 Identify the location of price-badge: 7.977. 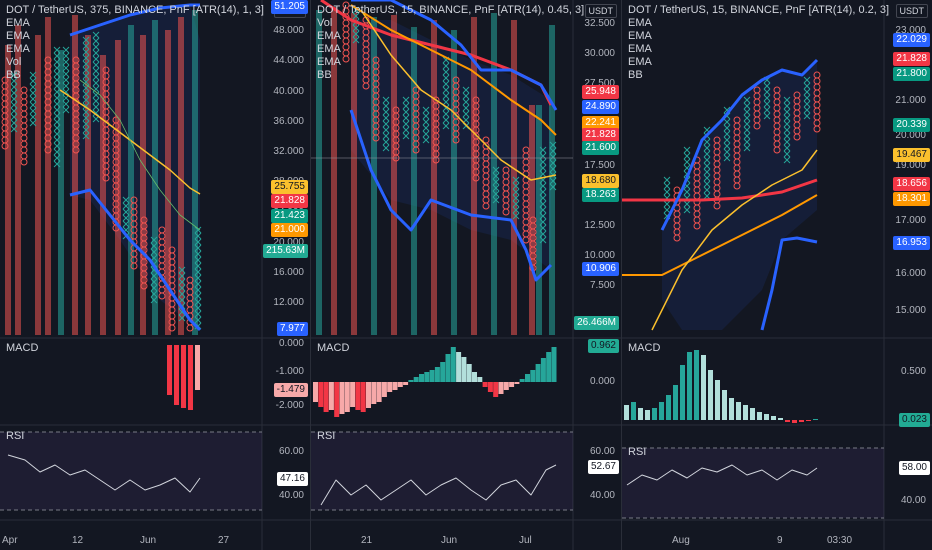
(292, 329).